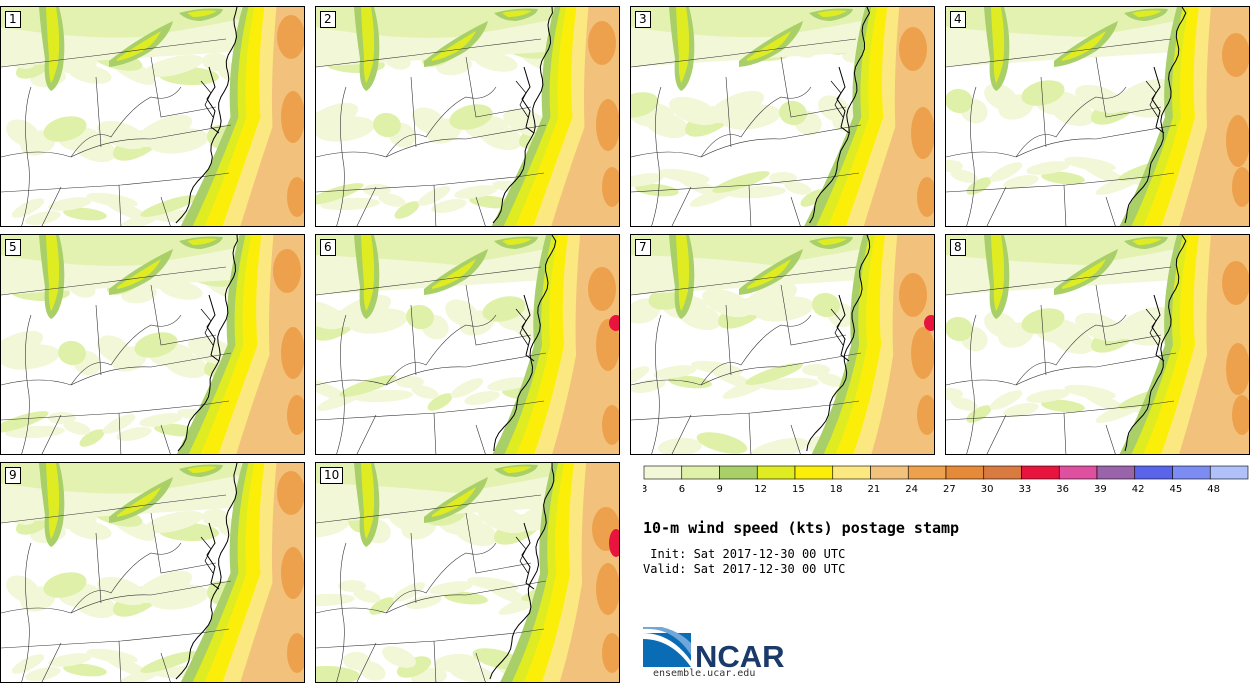 The height and width of the screenshot is (684, 1260). Describe the element at coordinates (13, 247) in the screenshot. I see `panel-label: 5` at that location.